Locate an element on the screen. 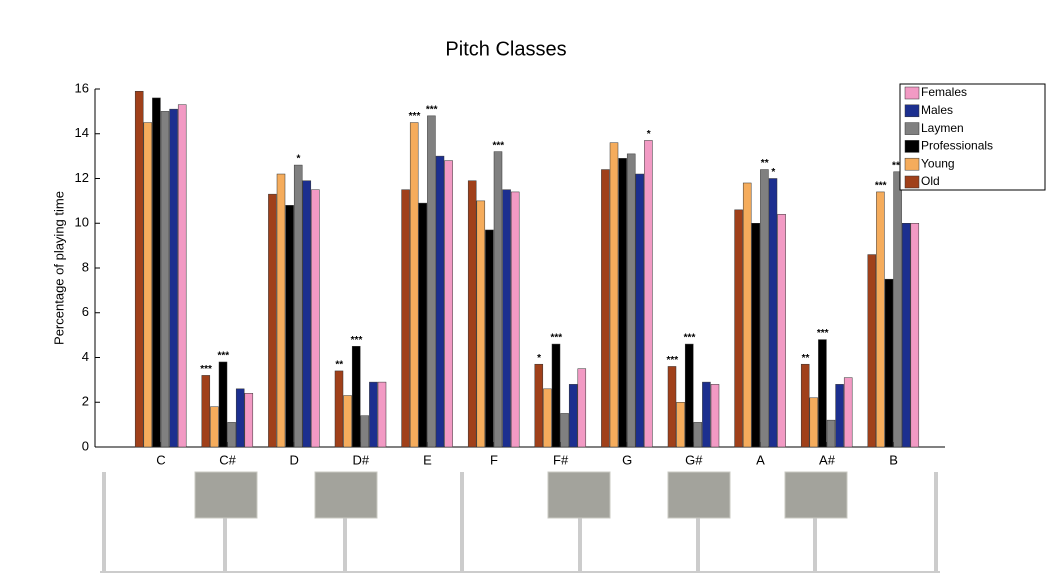 The height and width of the screenshot is (576, 1056). legend-label: Professionals is located at coordinates (957, 146).